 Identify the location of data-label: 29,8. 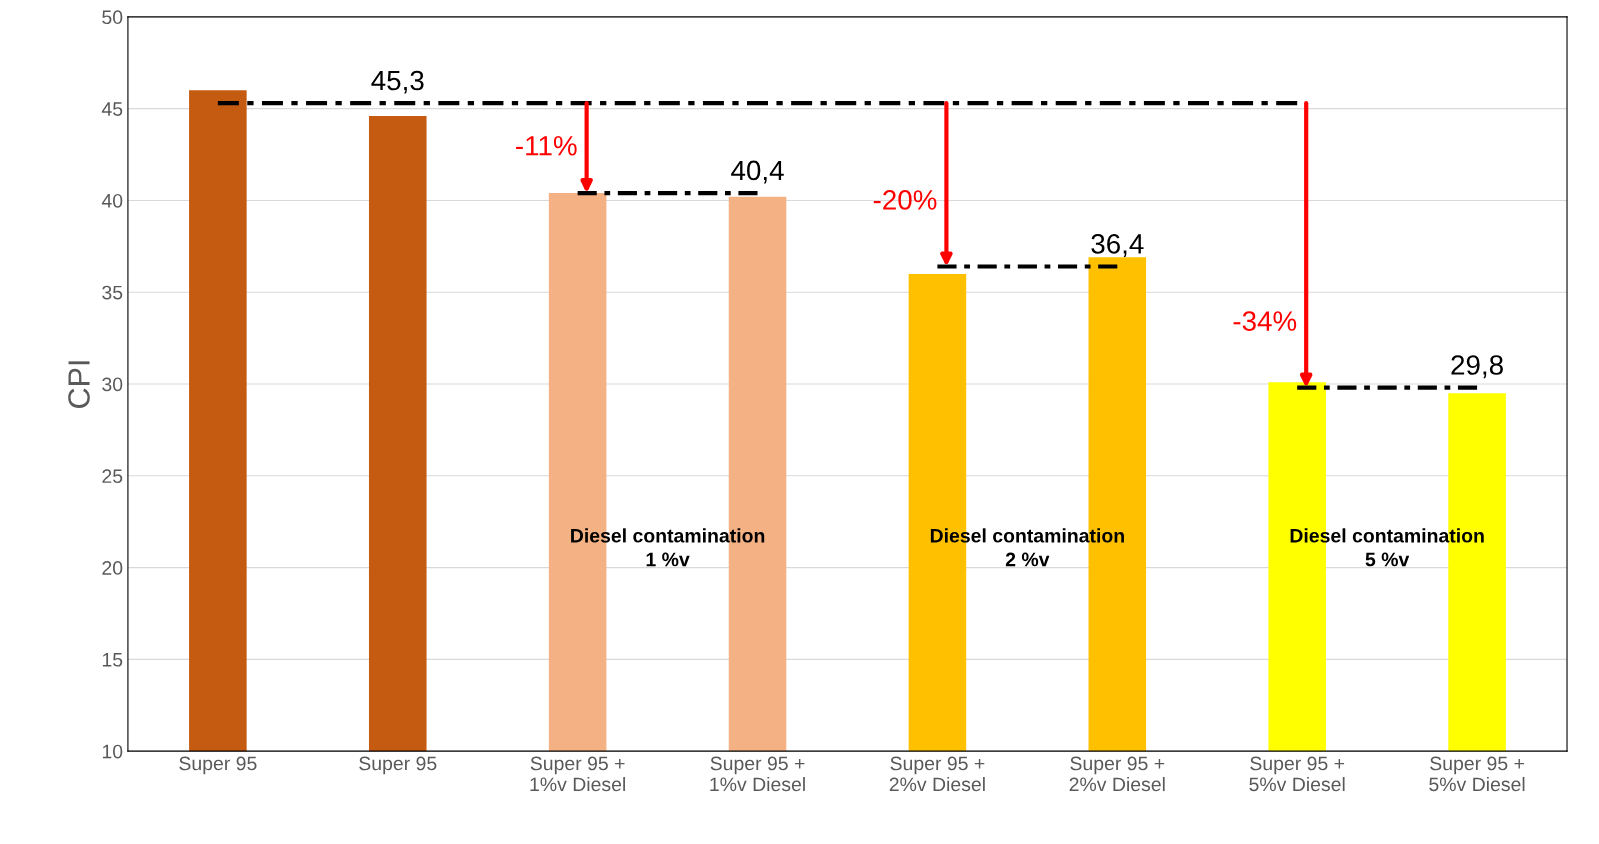
(1477, 367).